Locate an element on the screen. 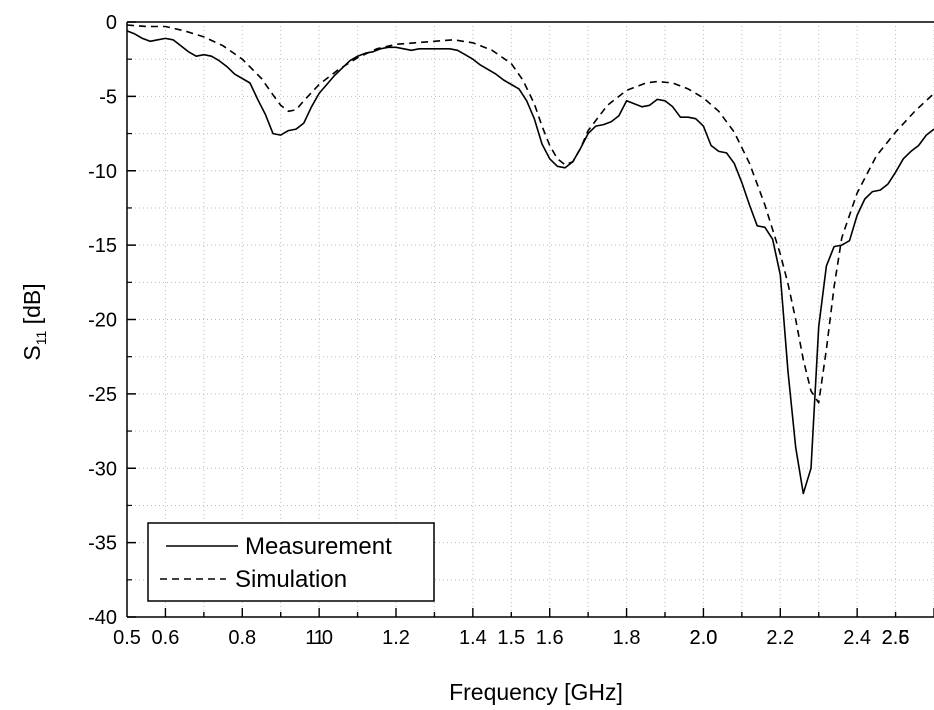  x-tick-label: 1.5 is located at coordinates (511, 638).